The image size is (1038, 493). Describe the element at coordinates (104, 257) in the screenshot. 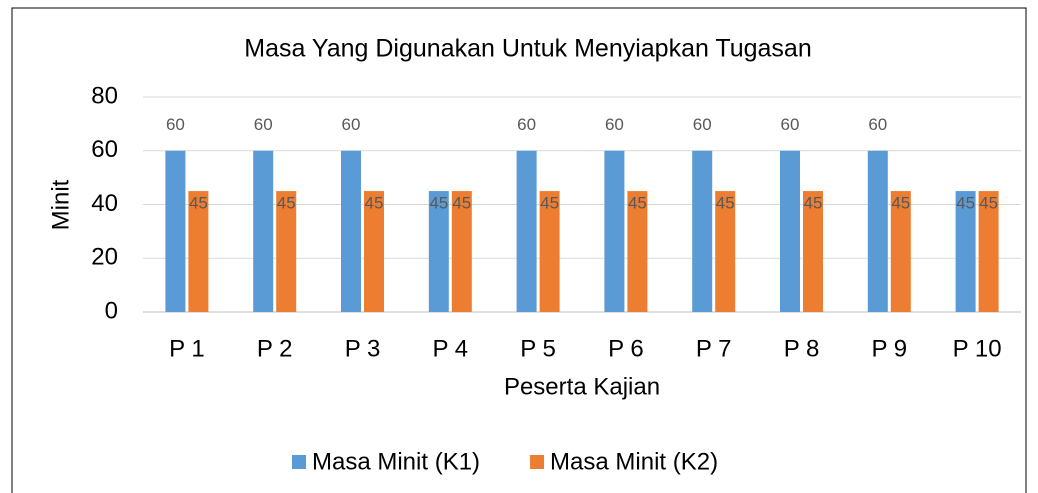

I see `y-tick-label: 20` at that location.